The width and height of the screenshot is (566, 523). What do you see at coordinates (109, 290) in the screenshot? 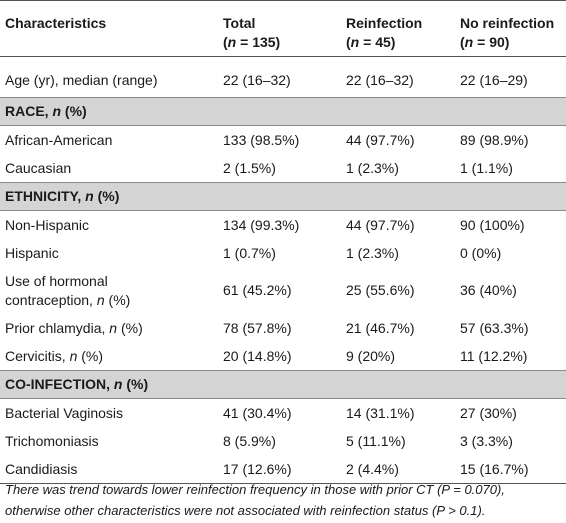
I see `row-label: Use of hormonal contraception, n (%)` at bounding box center [109, 290].